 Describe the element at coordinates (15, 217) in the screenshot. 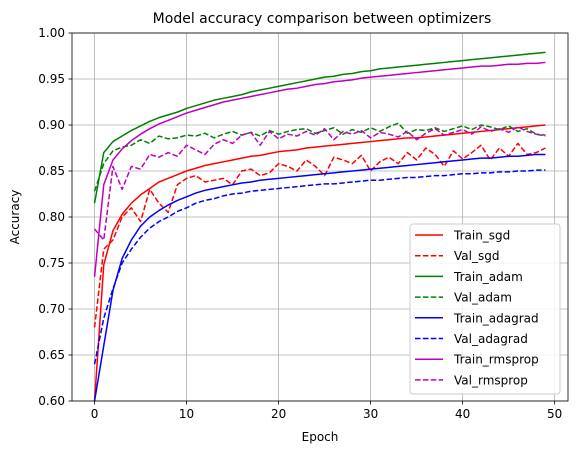

I see `y-axis-title: Accuracy` at that location.